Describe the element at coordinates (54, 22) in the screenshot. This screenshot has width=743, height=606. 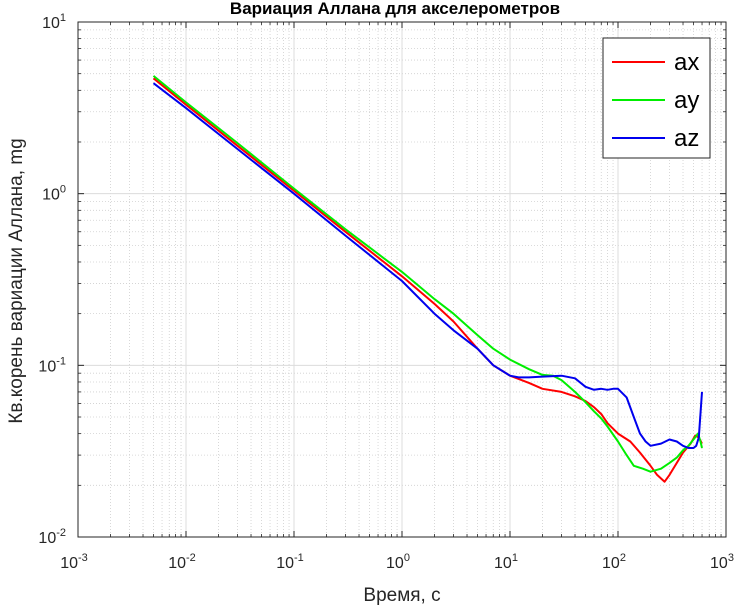
I see `y-tick-label: 10¹` at that location.